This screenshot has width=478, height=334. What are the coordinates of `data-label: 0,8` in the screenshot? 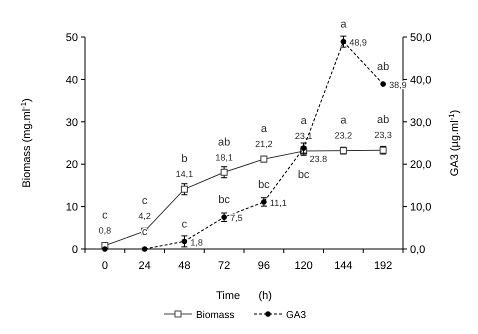 It's located at (105, 231).